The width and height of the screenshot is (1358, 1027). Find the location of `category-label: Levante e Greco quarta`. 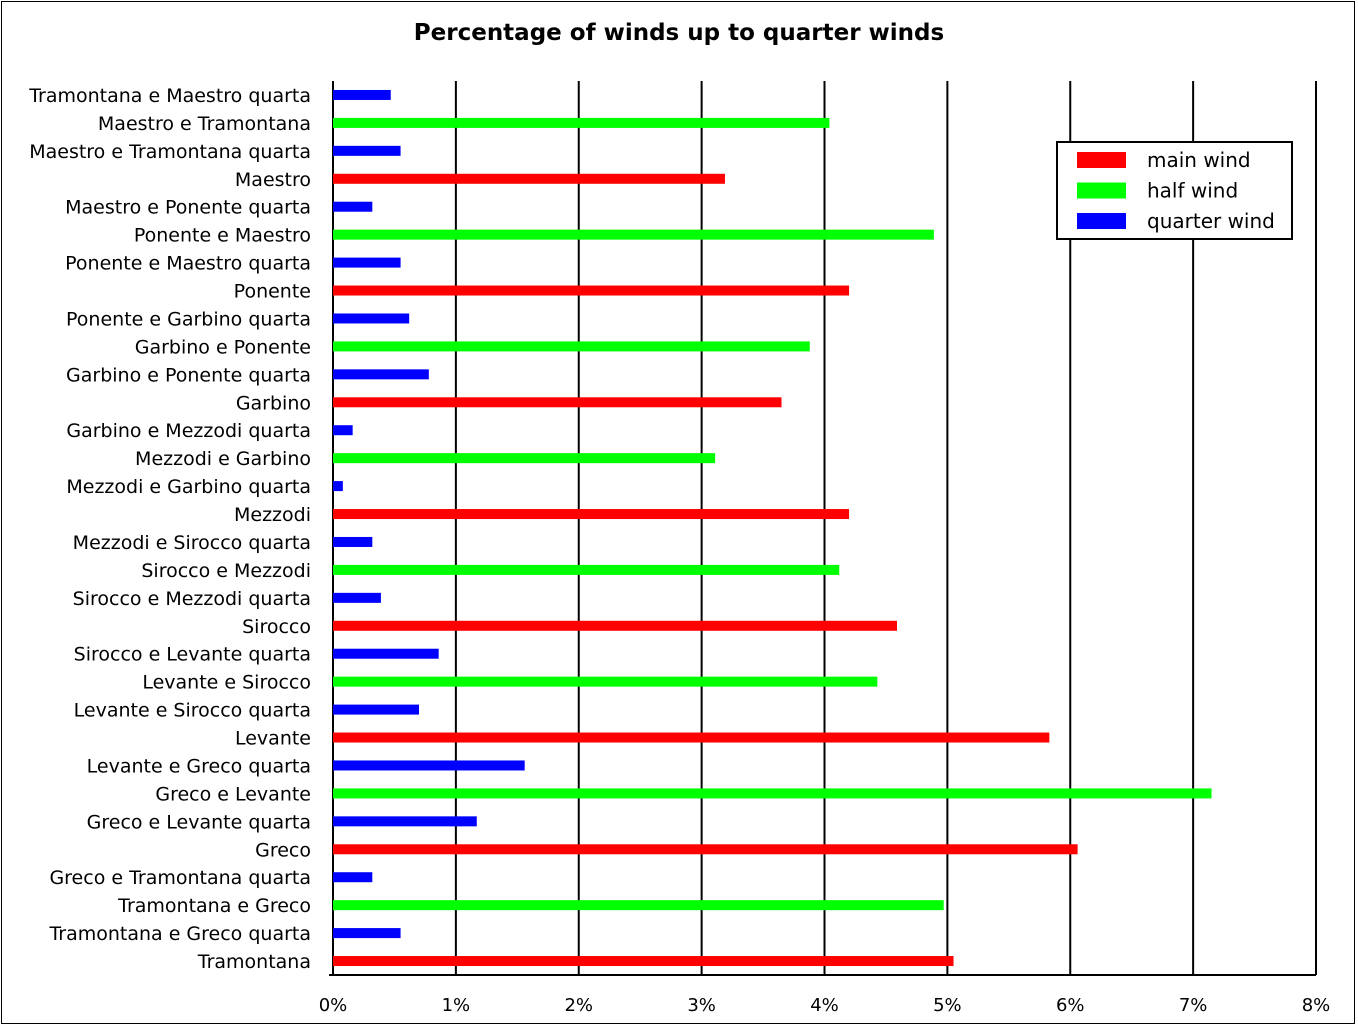

category-label: Levante e Greco quarta is located at coordinates (199, 766).